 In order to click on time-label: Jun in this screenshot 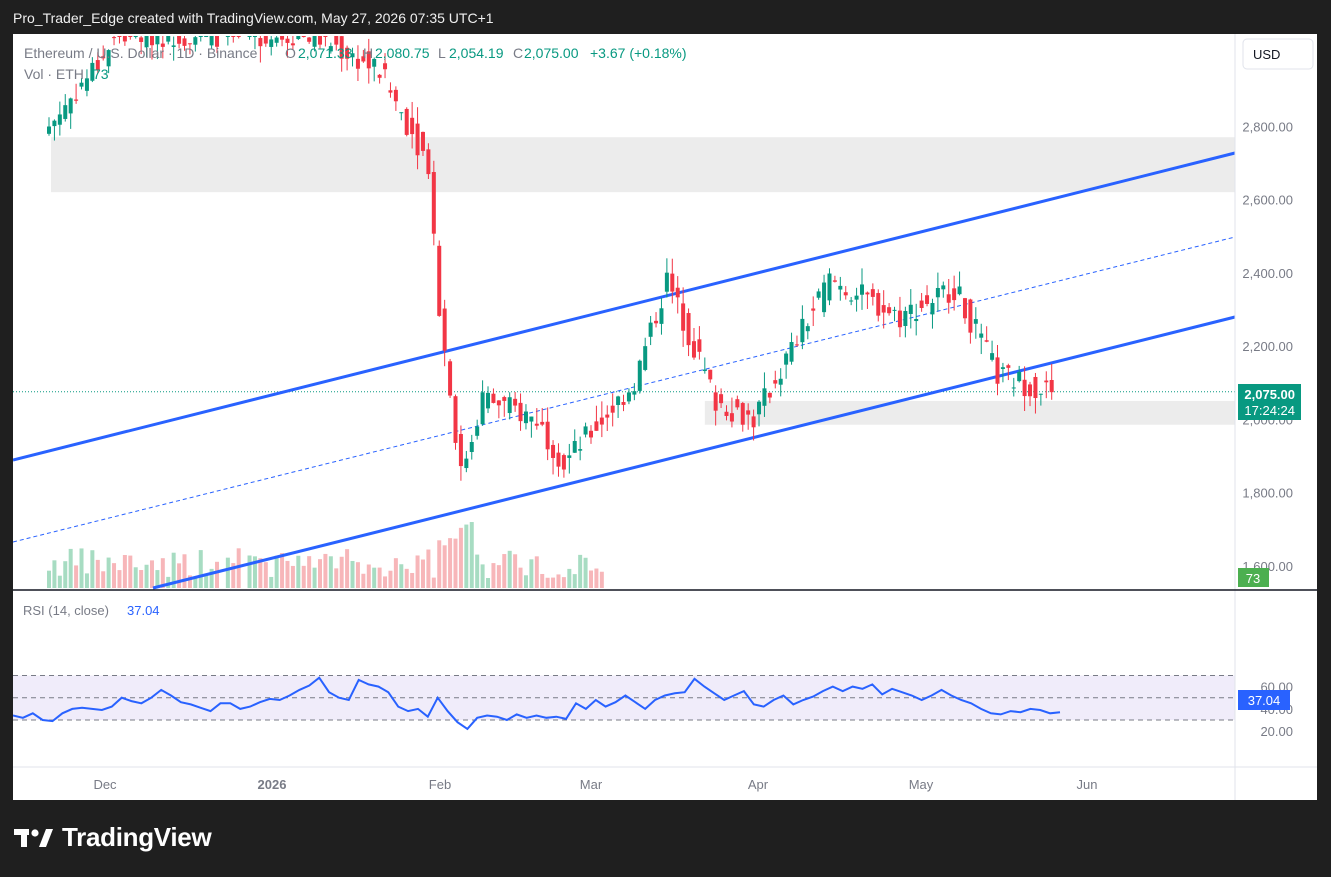, I will do `click(1087, 784)`.